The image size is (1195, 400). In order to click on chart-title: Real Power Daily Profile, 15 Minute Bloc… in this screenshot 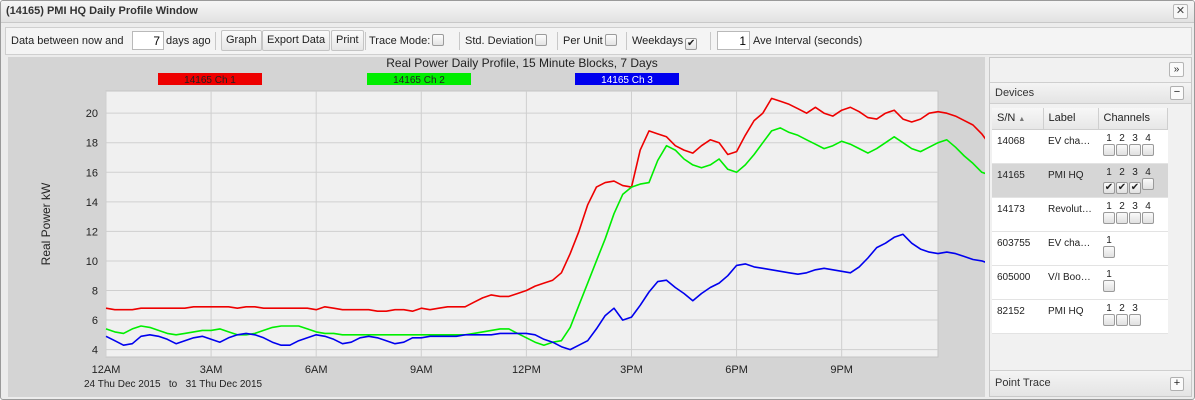, I will do `click(521, 63)`.